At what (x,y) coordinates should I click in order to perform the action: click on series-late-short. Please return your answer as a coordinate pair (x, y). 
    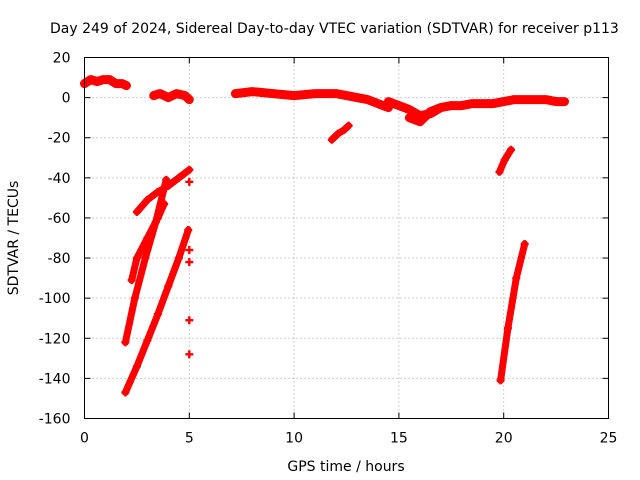
    Looking at the image, I should click on (505, 160).